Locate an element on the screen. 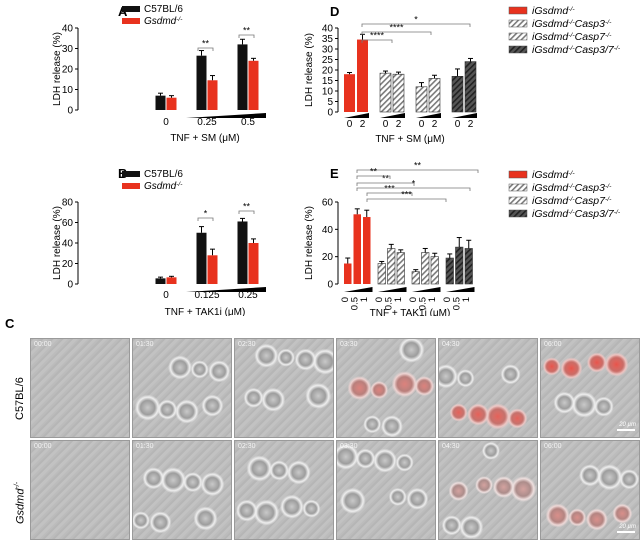 Image resolution: width=644 pixels, height=542 pixels. legend-label-gsdmd: Gsdmd-/- is located at coordinates (163, 22).